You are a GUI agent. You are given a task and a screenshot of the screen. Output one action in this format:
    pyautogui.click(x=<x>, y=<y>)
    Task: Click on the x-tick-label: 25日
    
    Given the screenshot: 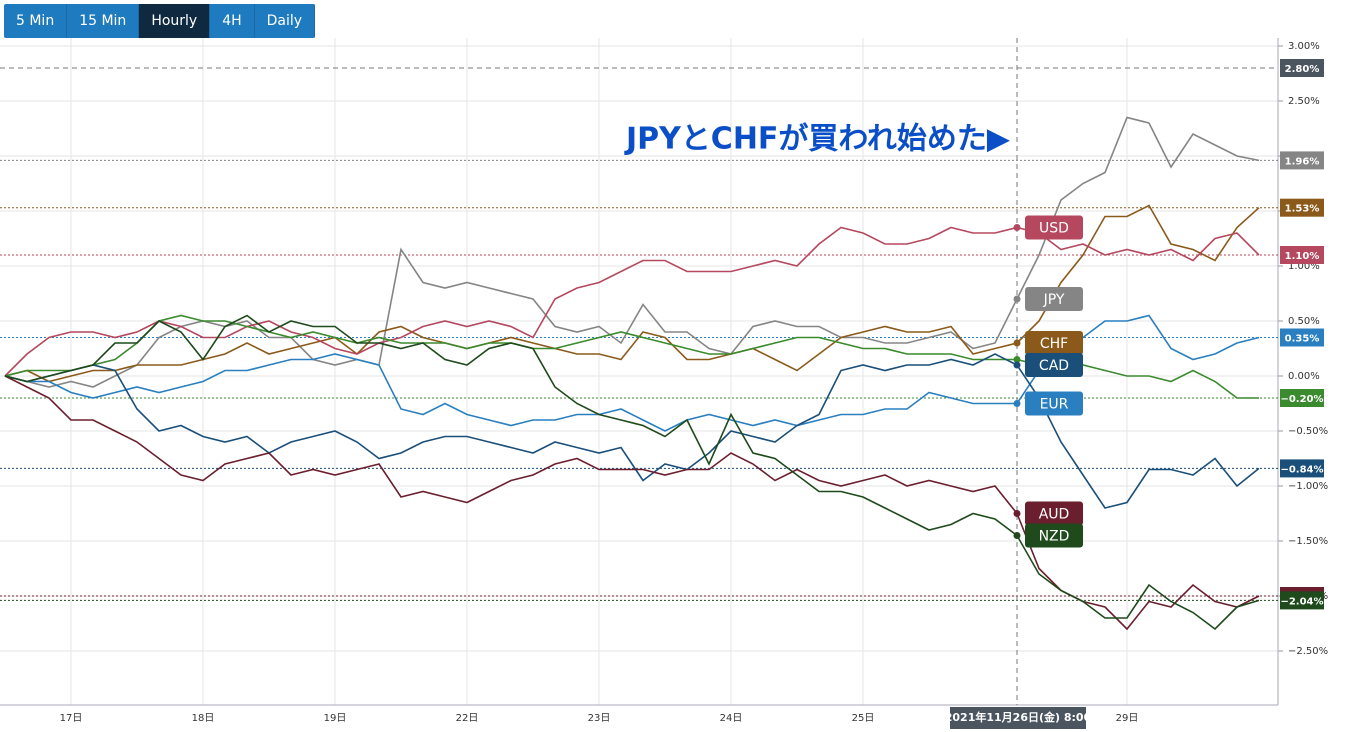 What is the action you would take?
    pyautogui.click(x=863, y=718)
    